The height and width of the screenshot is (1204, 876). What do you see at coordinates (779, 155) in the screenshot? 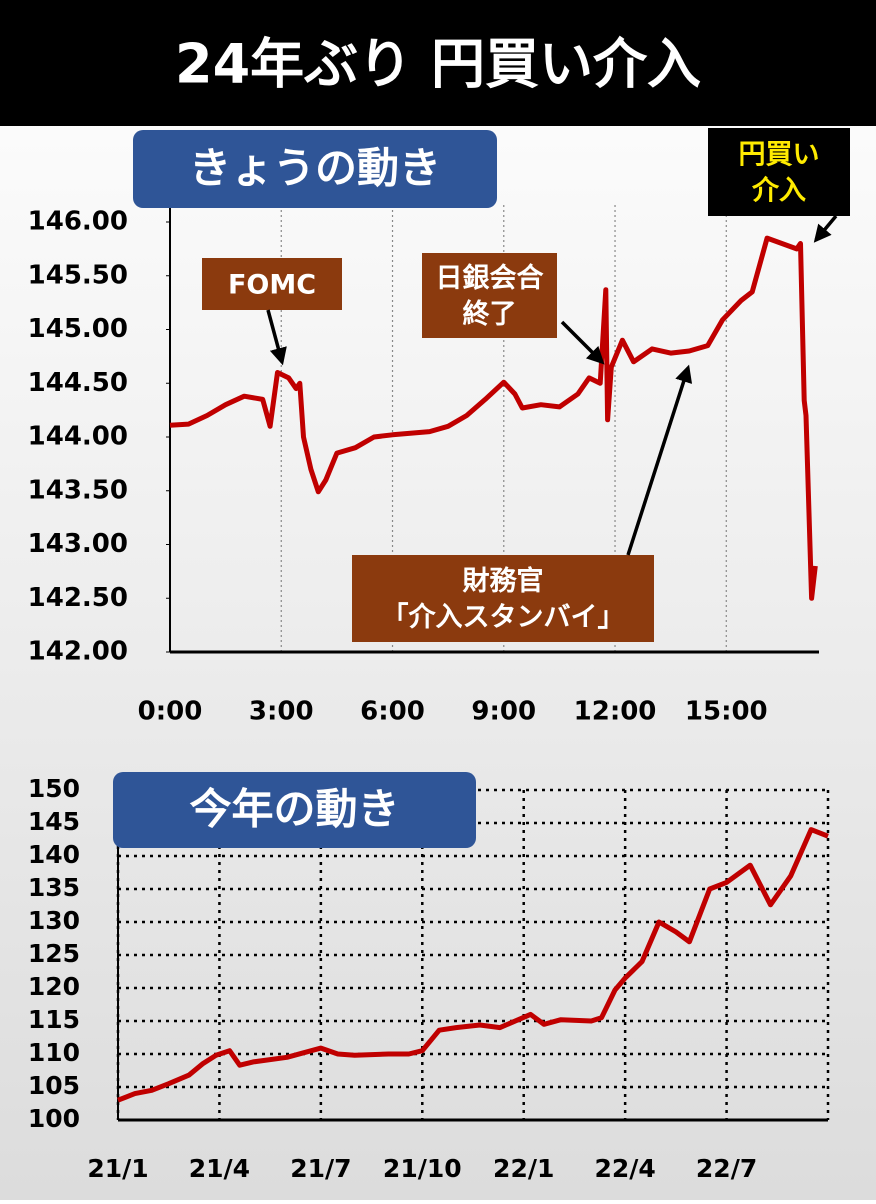
I see `annotation-text: 円買い` at bounding box center [779, 155].